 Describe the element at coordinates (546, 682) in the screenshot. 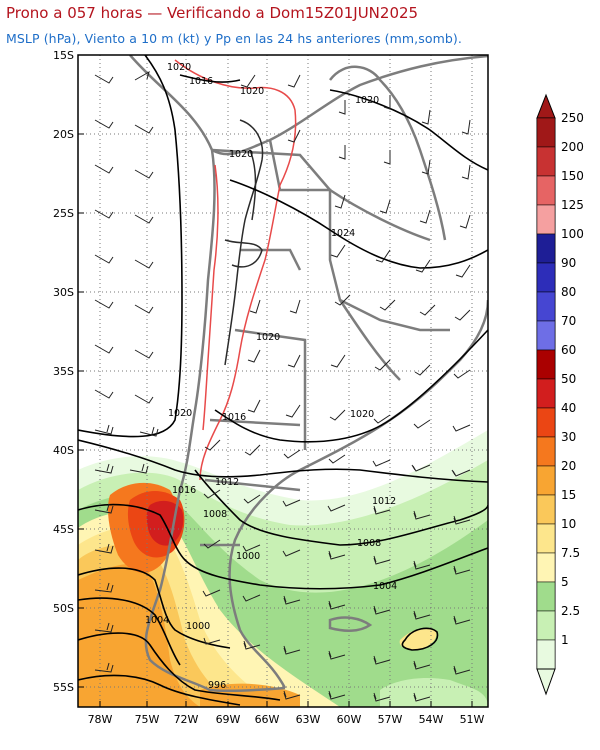

I see `colorbar-bottom-arrow` at that location.